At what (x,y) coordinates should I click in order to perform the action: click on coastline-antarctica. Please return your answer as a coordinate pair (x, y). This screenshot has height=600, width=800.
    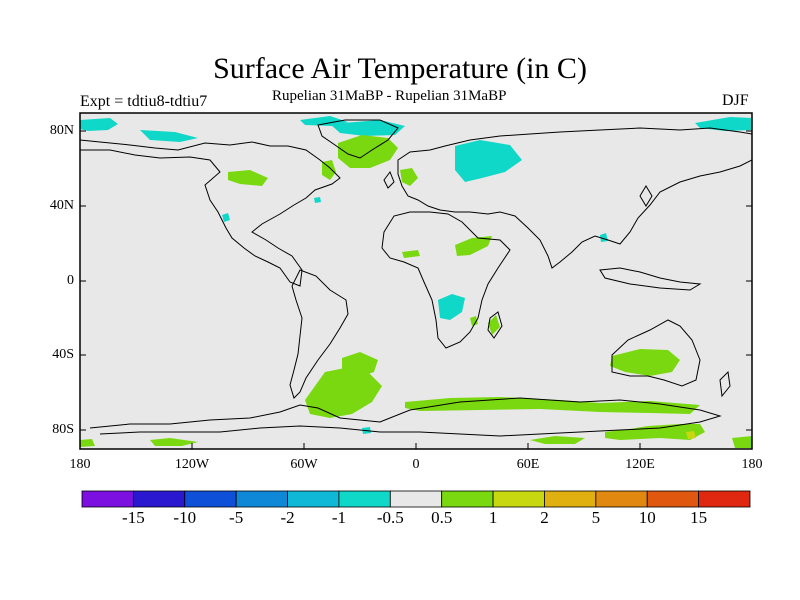
    Looking at the image, I should click on (405, 417).